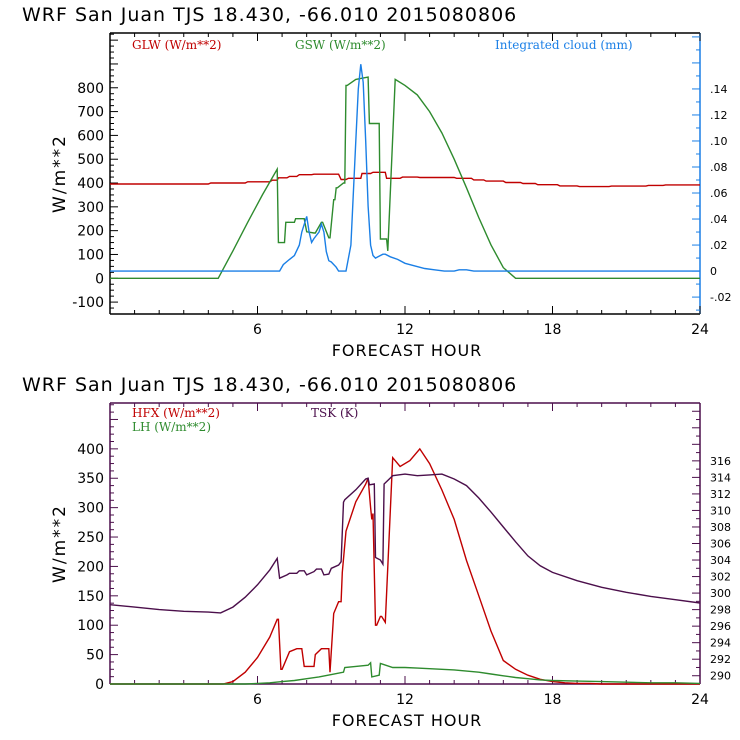 This screenshot has height=740, width=740. I want to click on y2-tick-label: .14, so click(719, 89).